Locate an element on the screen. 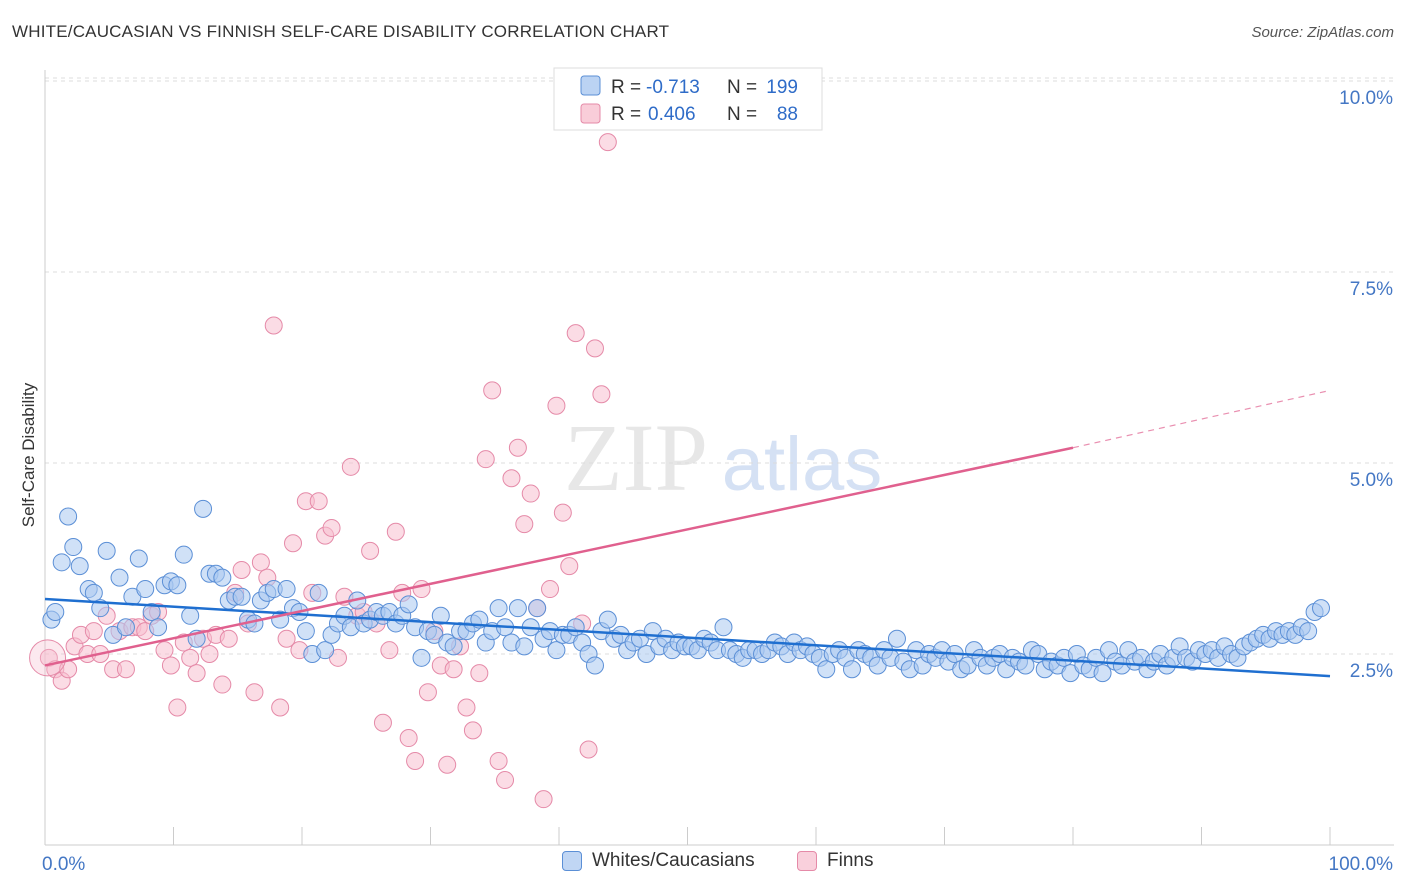  chart-source: Source: ZipAtlas.com is located at coordinates (1322, 32).